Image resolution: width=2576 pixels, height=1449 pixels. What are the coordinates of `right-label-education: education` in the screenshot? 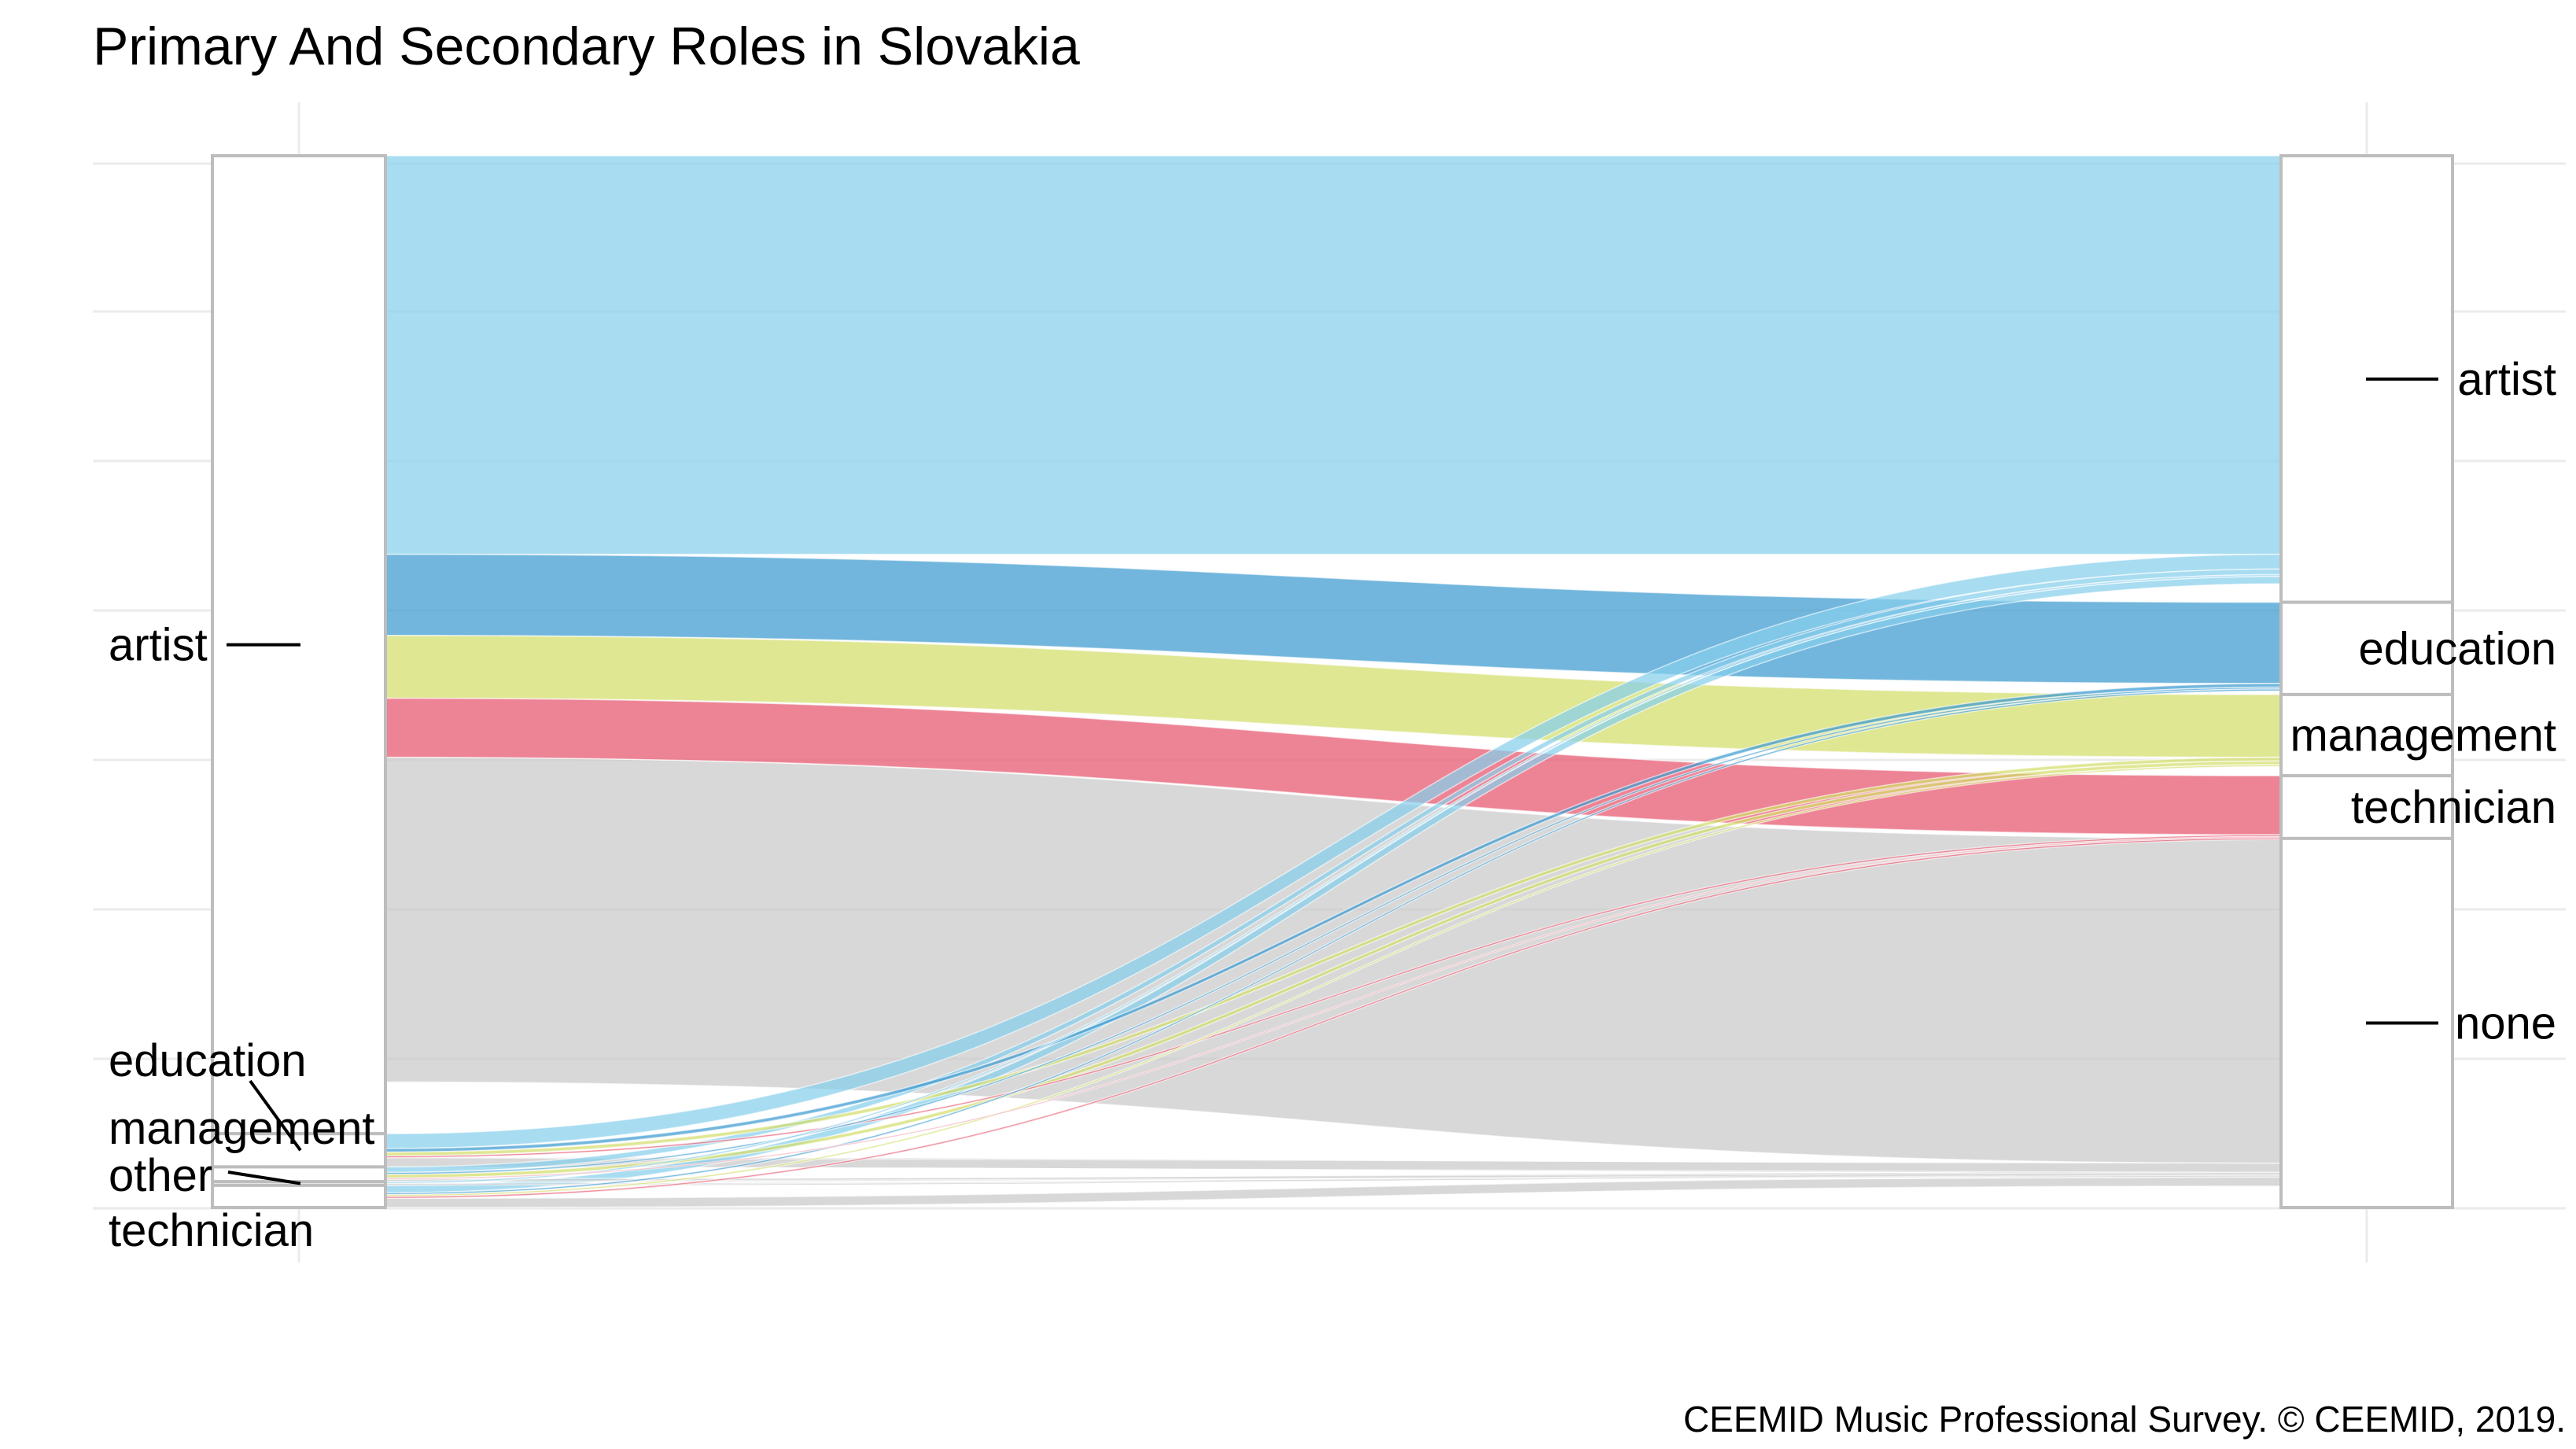 It's located at (2457, 648).